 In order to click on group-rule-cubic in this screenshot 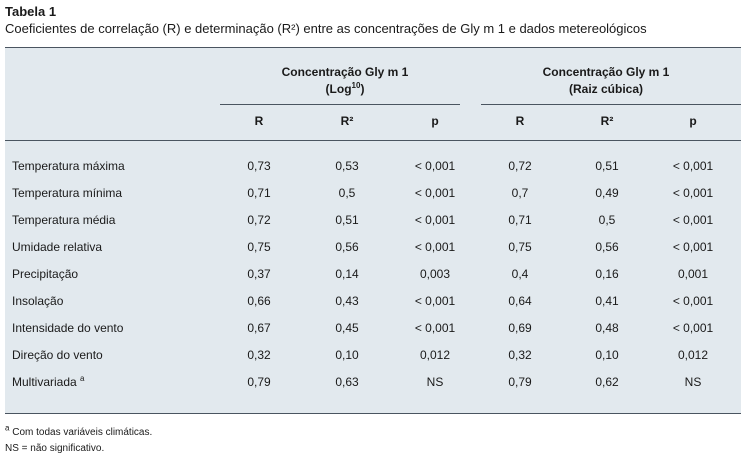, I will do `click(611, 104)`.